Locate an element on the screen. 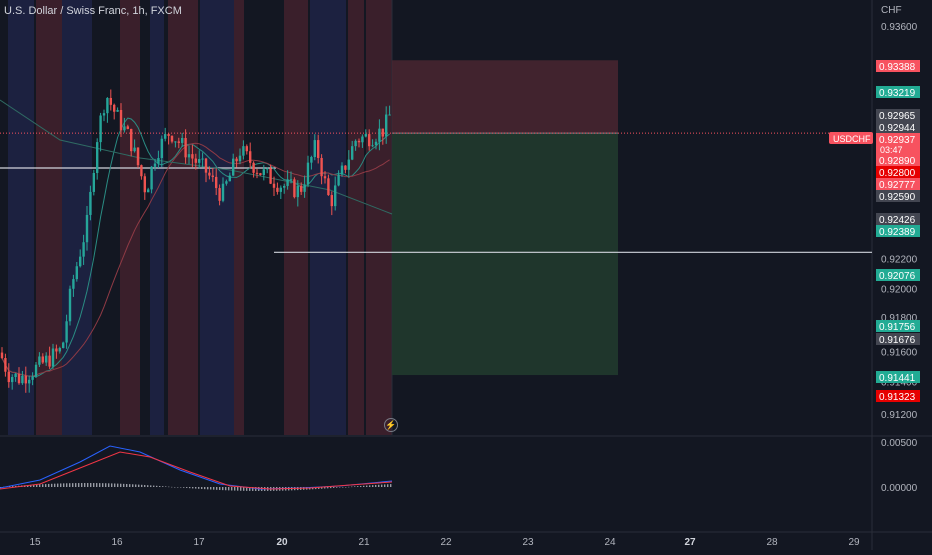  signal-line is located at coordinates (196, 470).